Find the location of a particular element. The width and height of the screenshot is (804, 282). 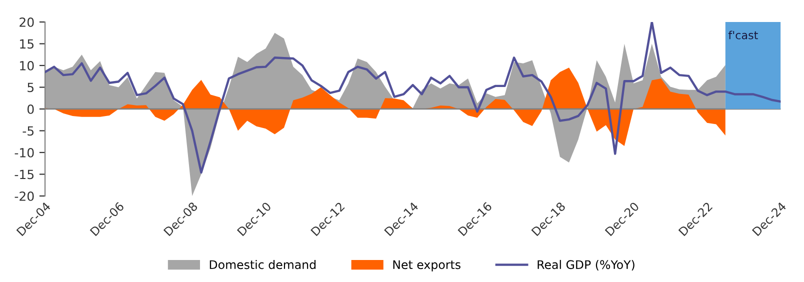

y-tick-label: 5 is located at coordinates (31, 87).